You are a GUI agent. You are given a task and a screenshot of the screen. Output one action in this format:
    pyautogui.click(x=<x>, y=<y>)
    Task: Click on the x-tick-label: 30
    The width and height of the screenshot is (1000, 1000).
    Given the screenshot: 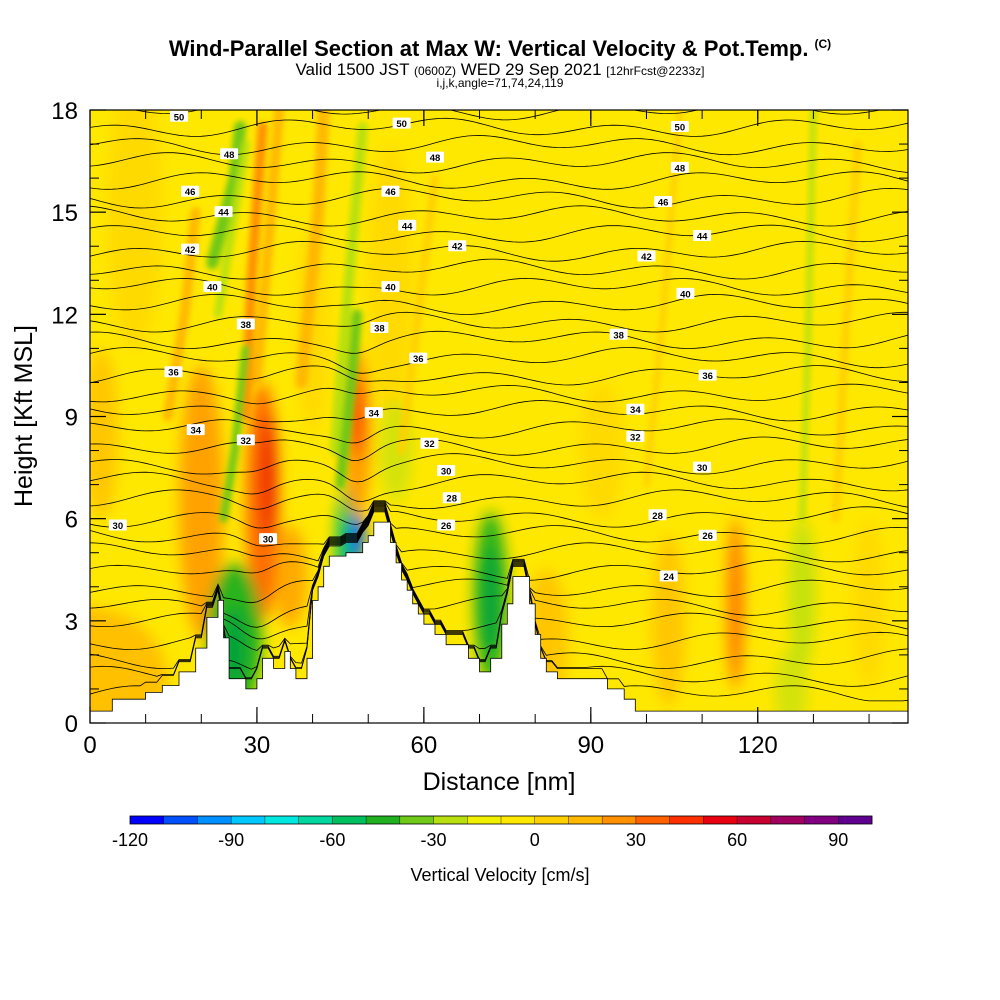 What is the action you would take?
    pyautogui.click(x=257, y=745)
    